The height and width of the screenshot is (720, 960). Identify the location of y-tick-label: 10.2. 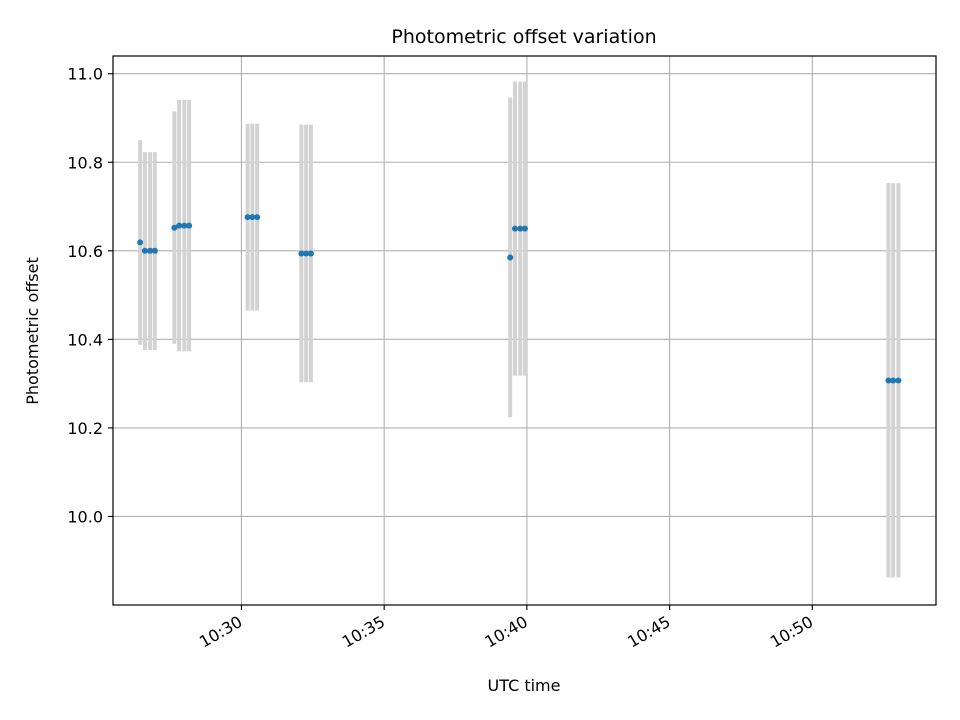
(85, 428).